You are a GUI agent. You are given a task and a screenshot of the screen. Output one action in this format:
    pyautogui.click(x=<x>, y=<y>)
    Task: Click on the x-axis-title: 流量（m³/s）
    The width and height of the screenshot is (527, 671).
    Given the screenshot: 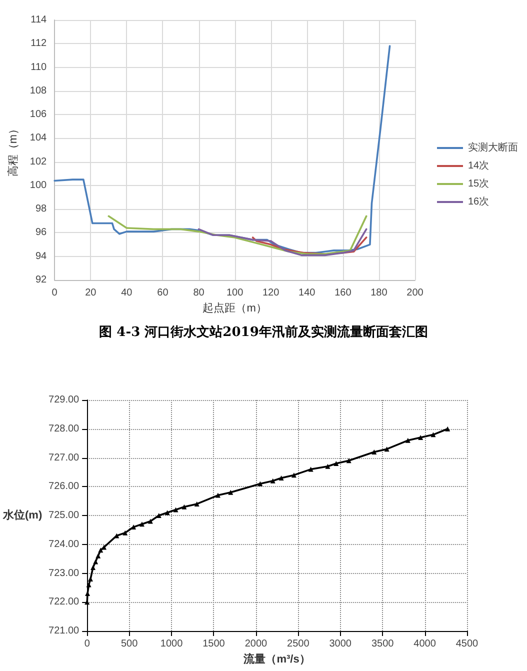 What is the action you would take?
    pyautogui.click(x=276, y=659)
    